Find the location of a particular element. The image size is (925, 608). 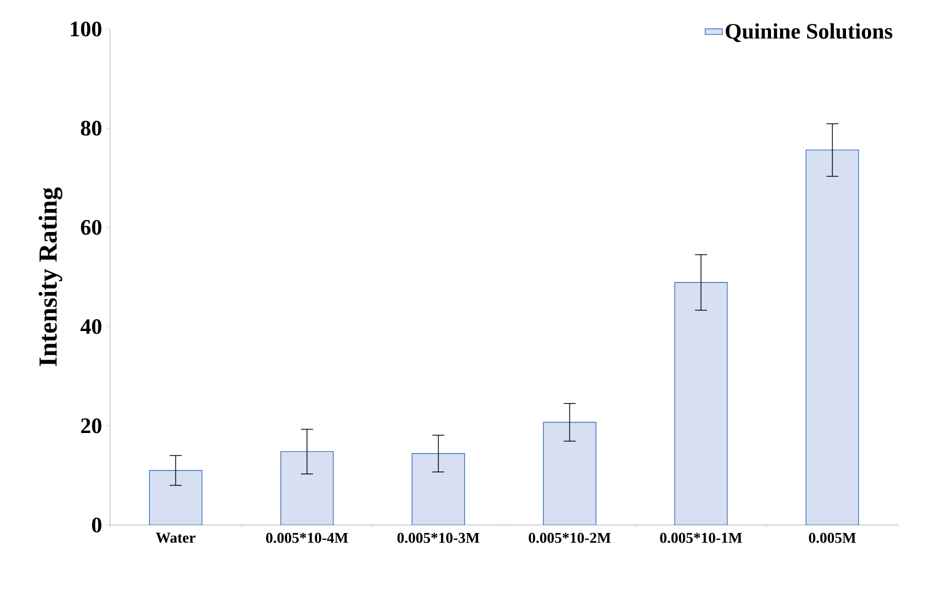

y-tick-label: 0 is located at coordinates (97, 525).